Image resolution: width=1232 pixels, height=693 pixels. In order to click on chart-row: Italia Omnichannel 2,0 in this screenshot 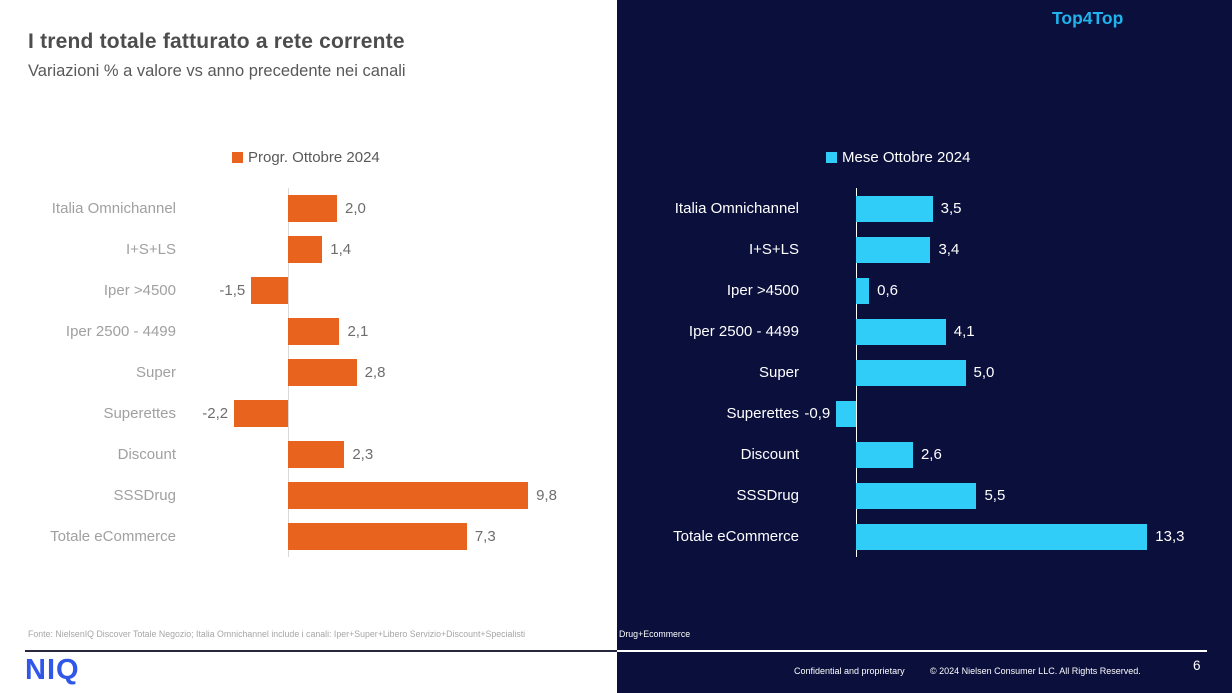, I will do `click(314, 208)`.